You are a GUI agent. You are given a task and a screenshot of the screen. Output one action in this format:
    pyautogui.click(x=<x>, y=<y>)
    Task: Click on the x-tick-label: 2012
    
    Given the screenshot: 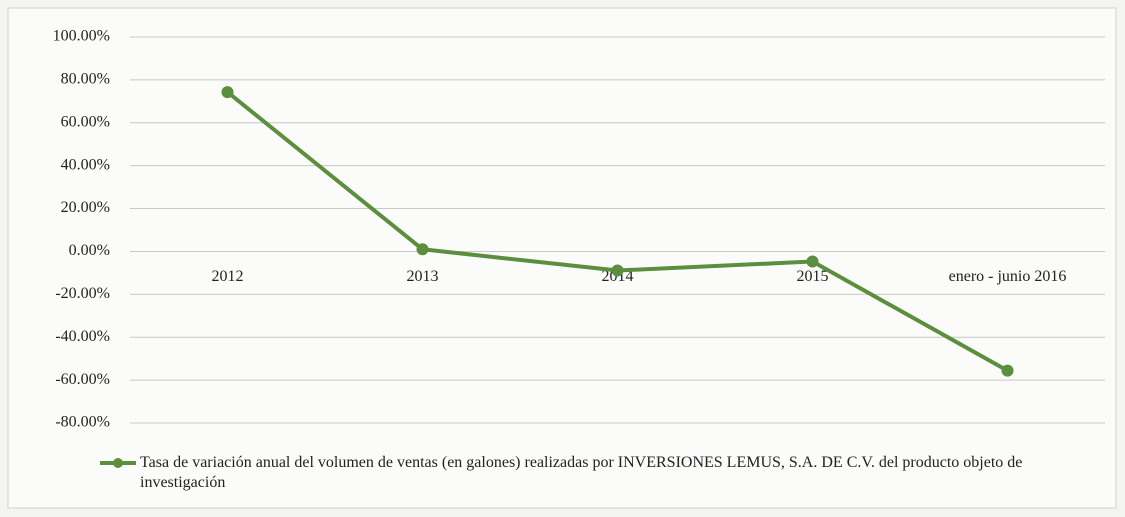 What is the action you would take?
    pyautogui.click(x=228, y=276)
    